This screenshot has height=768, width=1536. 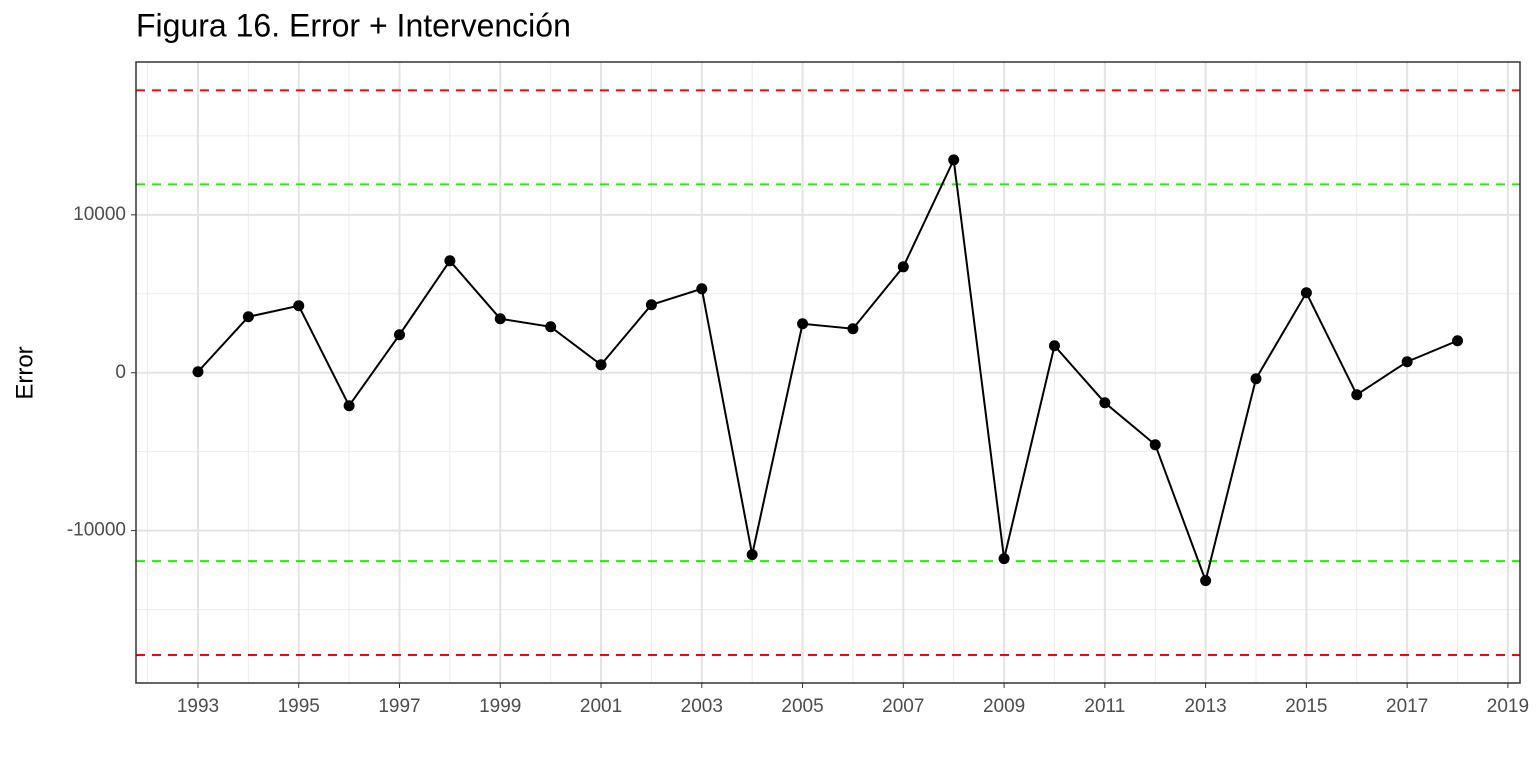 I want to click on x-tick-label: 2015, so click(x=1306, y=706).